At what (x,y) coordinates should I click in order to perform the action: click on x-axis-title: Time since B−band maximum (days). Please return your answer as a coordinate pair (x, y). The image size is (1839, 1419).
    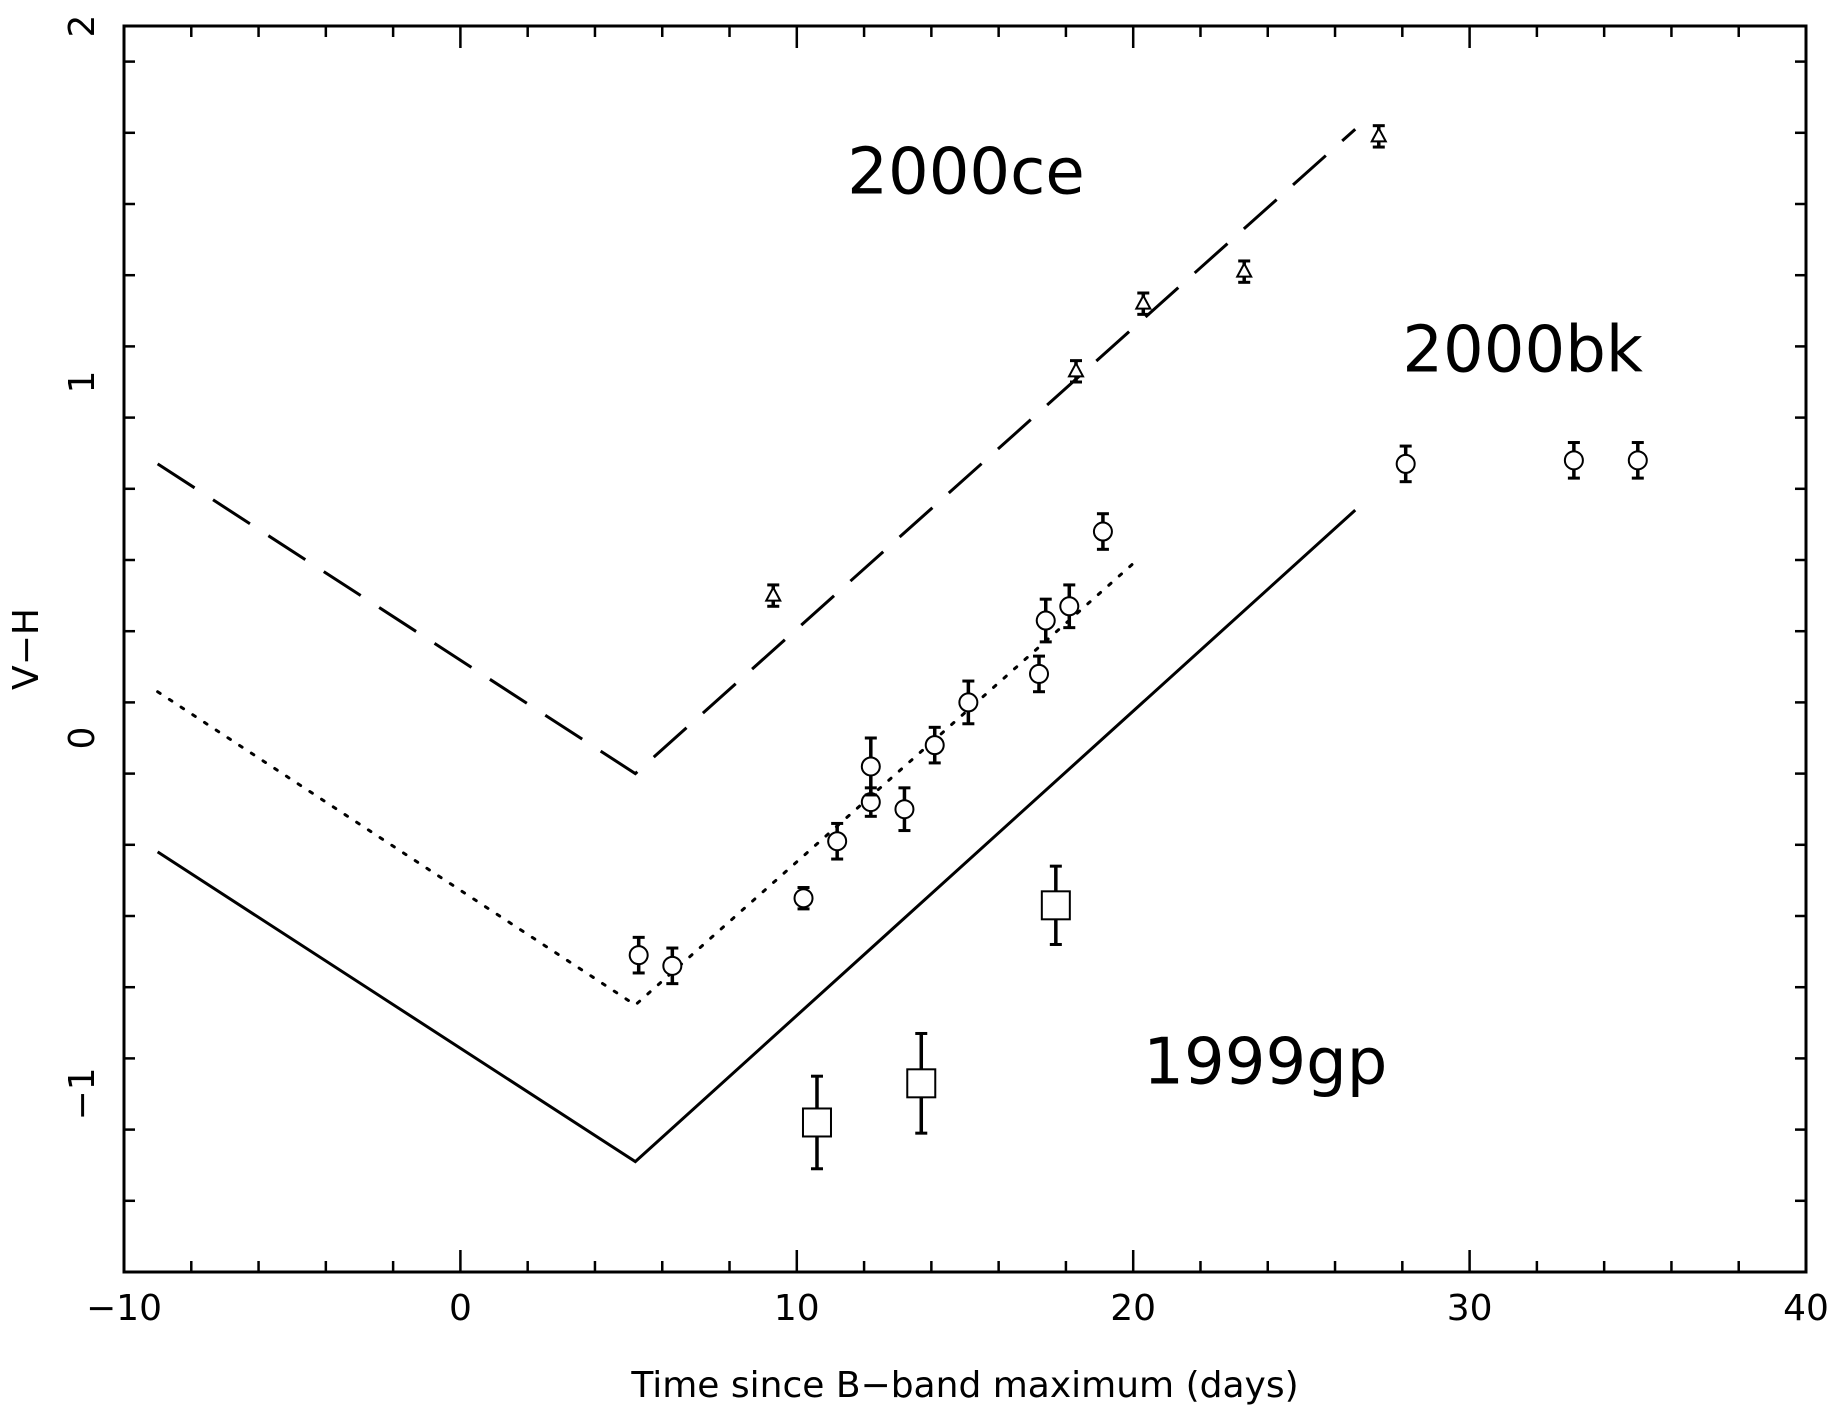
    Looking at the image, I should click on (964, 1385).